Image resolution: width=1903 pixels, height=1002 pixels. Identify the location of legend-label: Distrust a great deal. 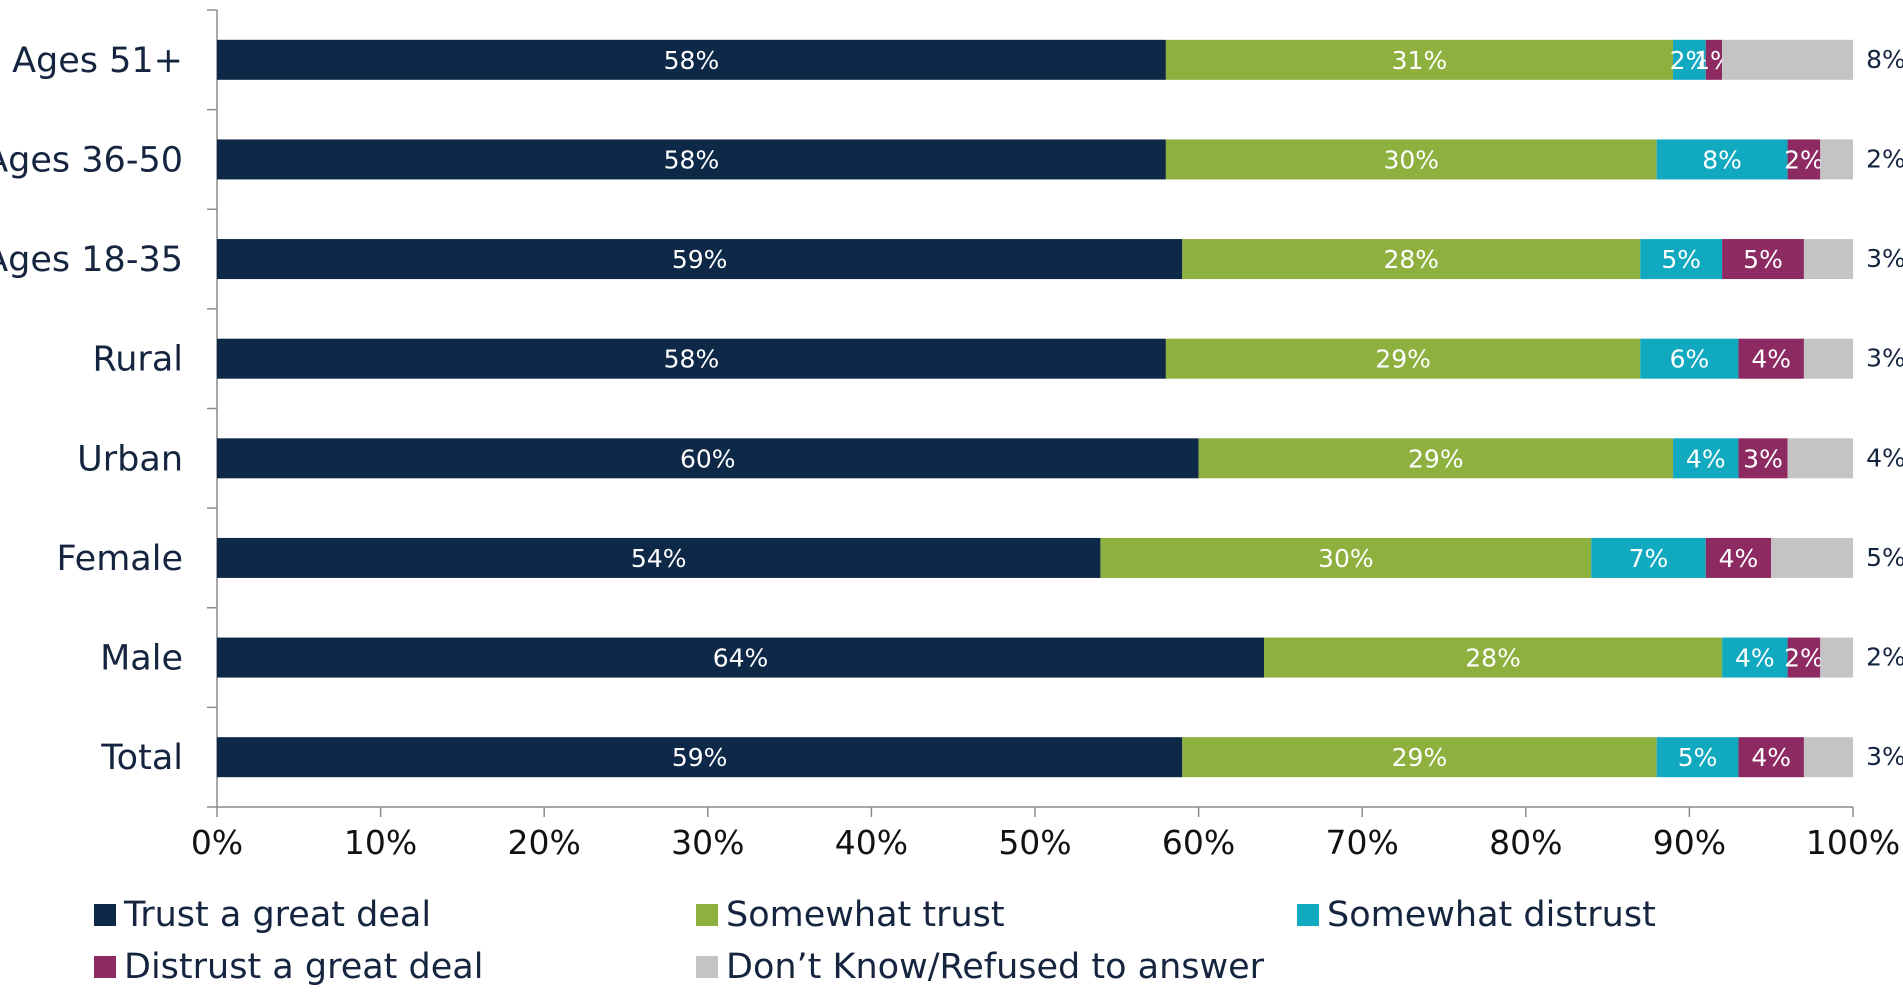
(304, 967).